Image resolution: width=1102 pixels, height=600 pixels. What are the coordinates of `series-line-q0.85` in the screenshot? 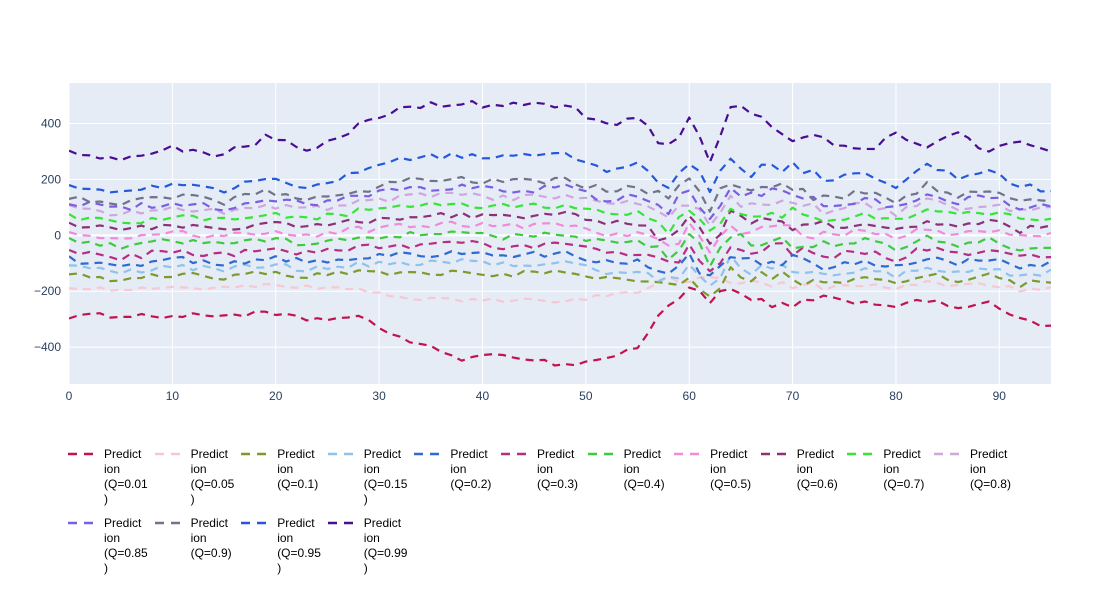 It's located at (560, 201).